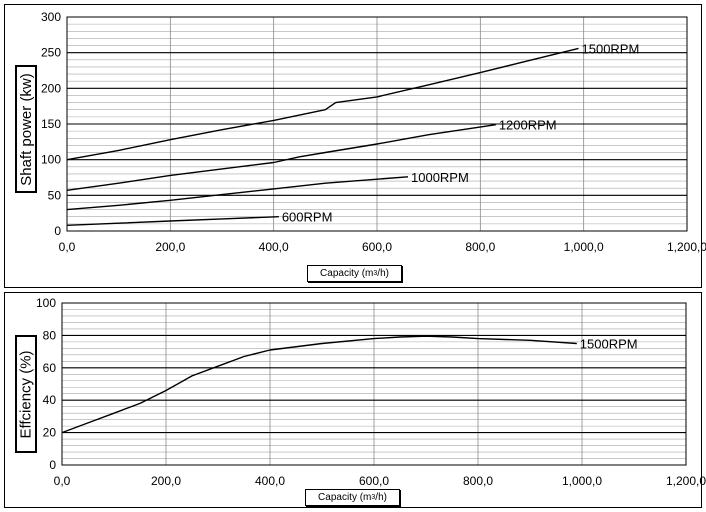  What do you see at coordinates (611, 48) in the screenshot?
I see `power-series-label-1500rpm: 1500RPM` at bounding box center [611, 48].